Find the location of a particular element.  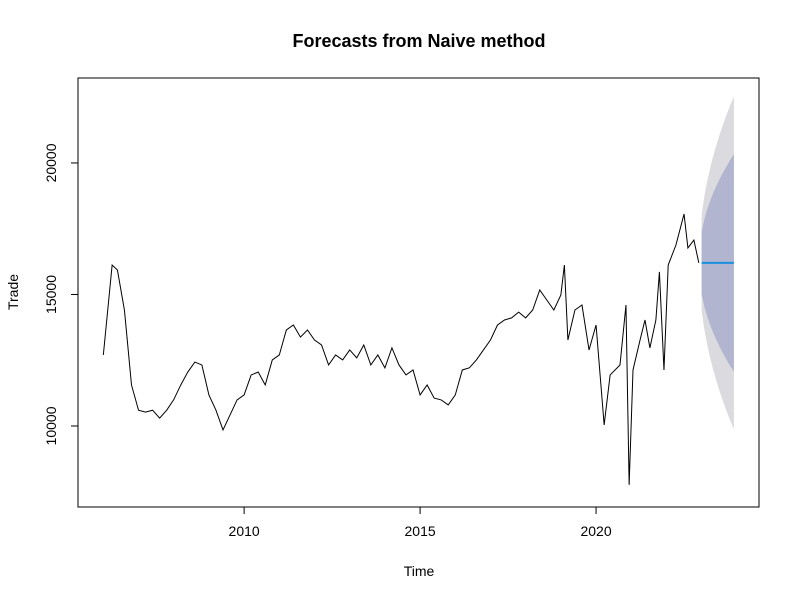

y-tick-label: 15000 is located at coordinates (51, 294).